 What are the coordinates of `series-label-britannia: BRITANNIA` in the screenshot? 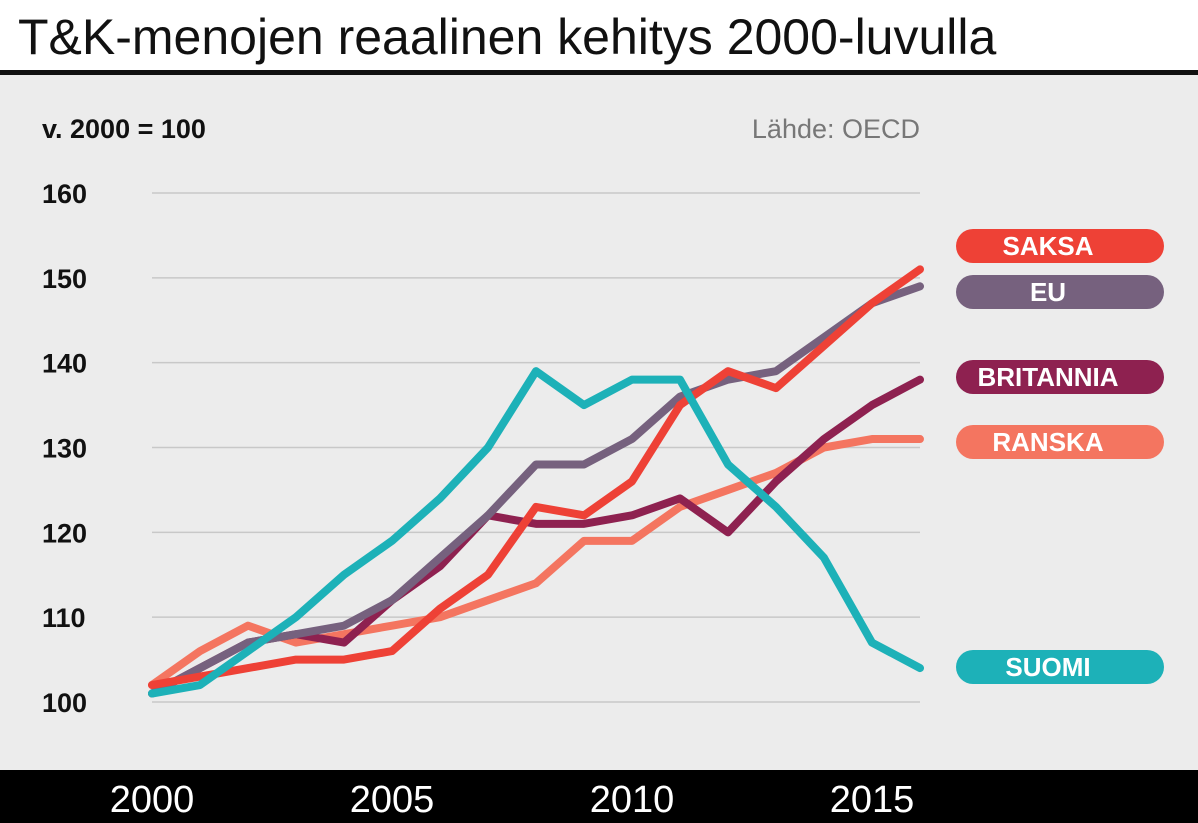 It's located at (1060, 377).